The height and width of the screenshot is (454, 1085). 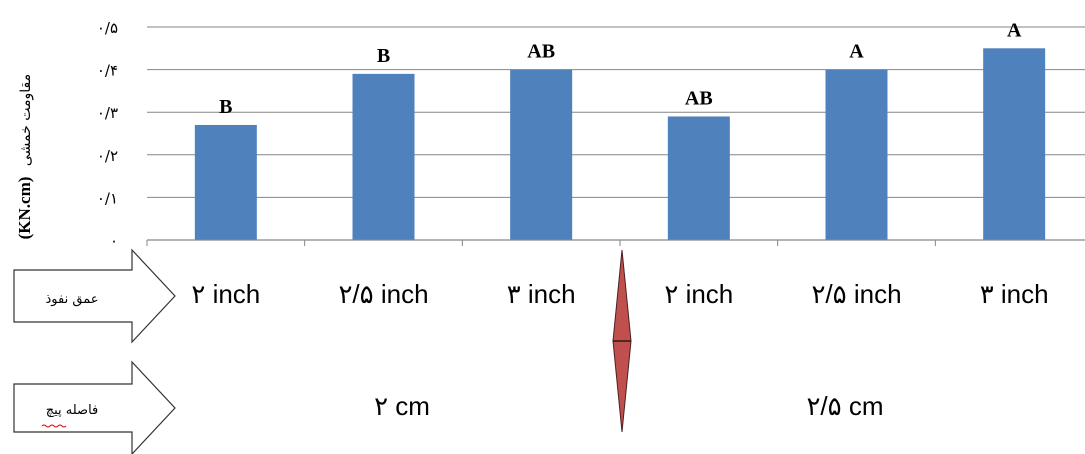 I want to click on y-axis-title-text: مقاومت خمشی, so click(x=26, y=120).